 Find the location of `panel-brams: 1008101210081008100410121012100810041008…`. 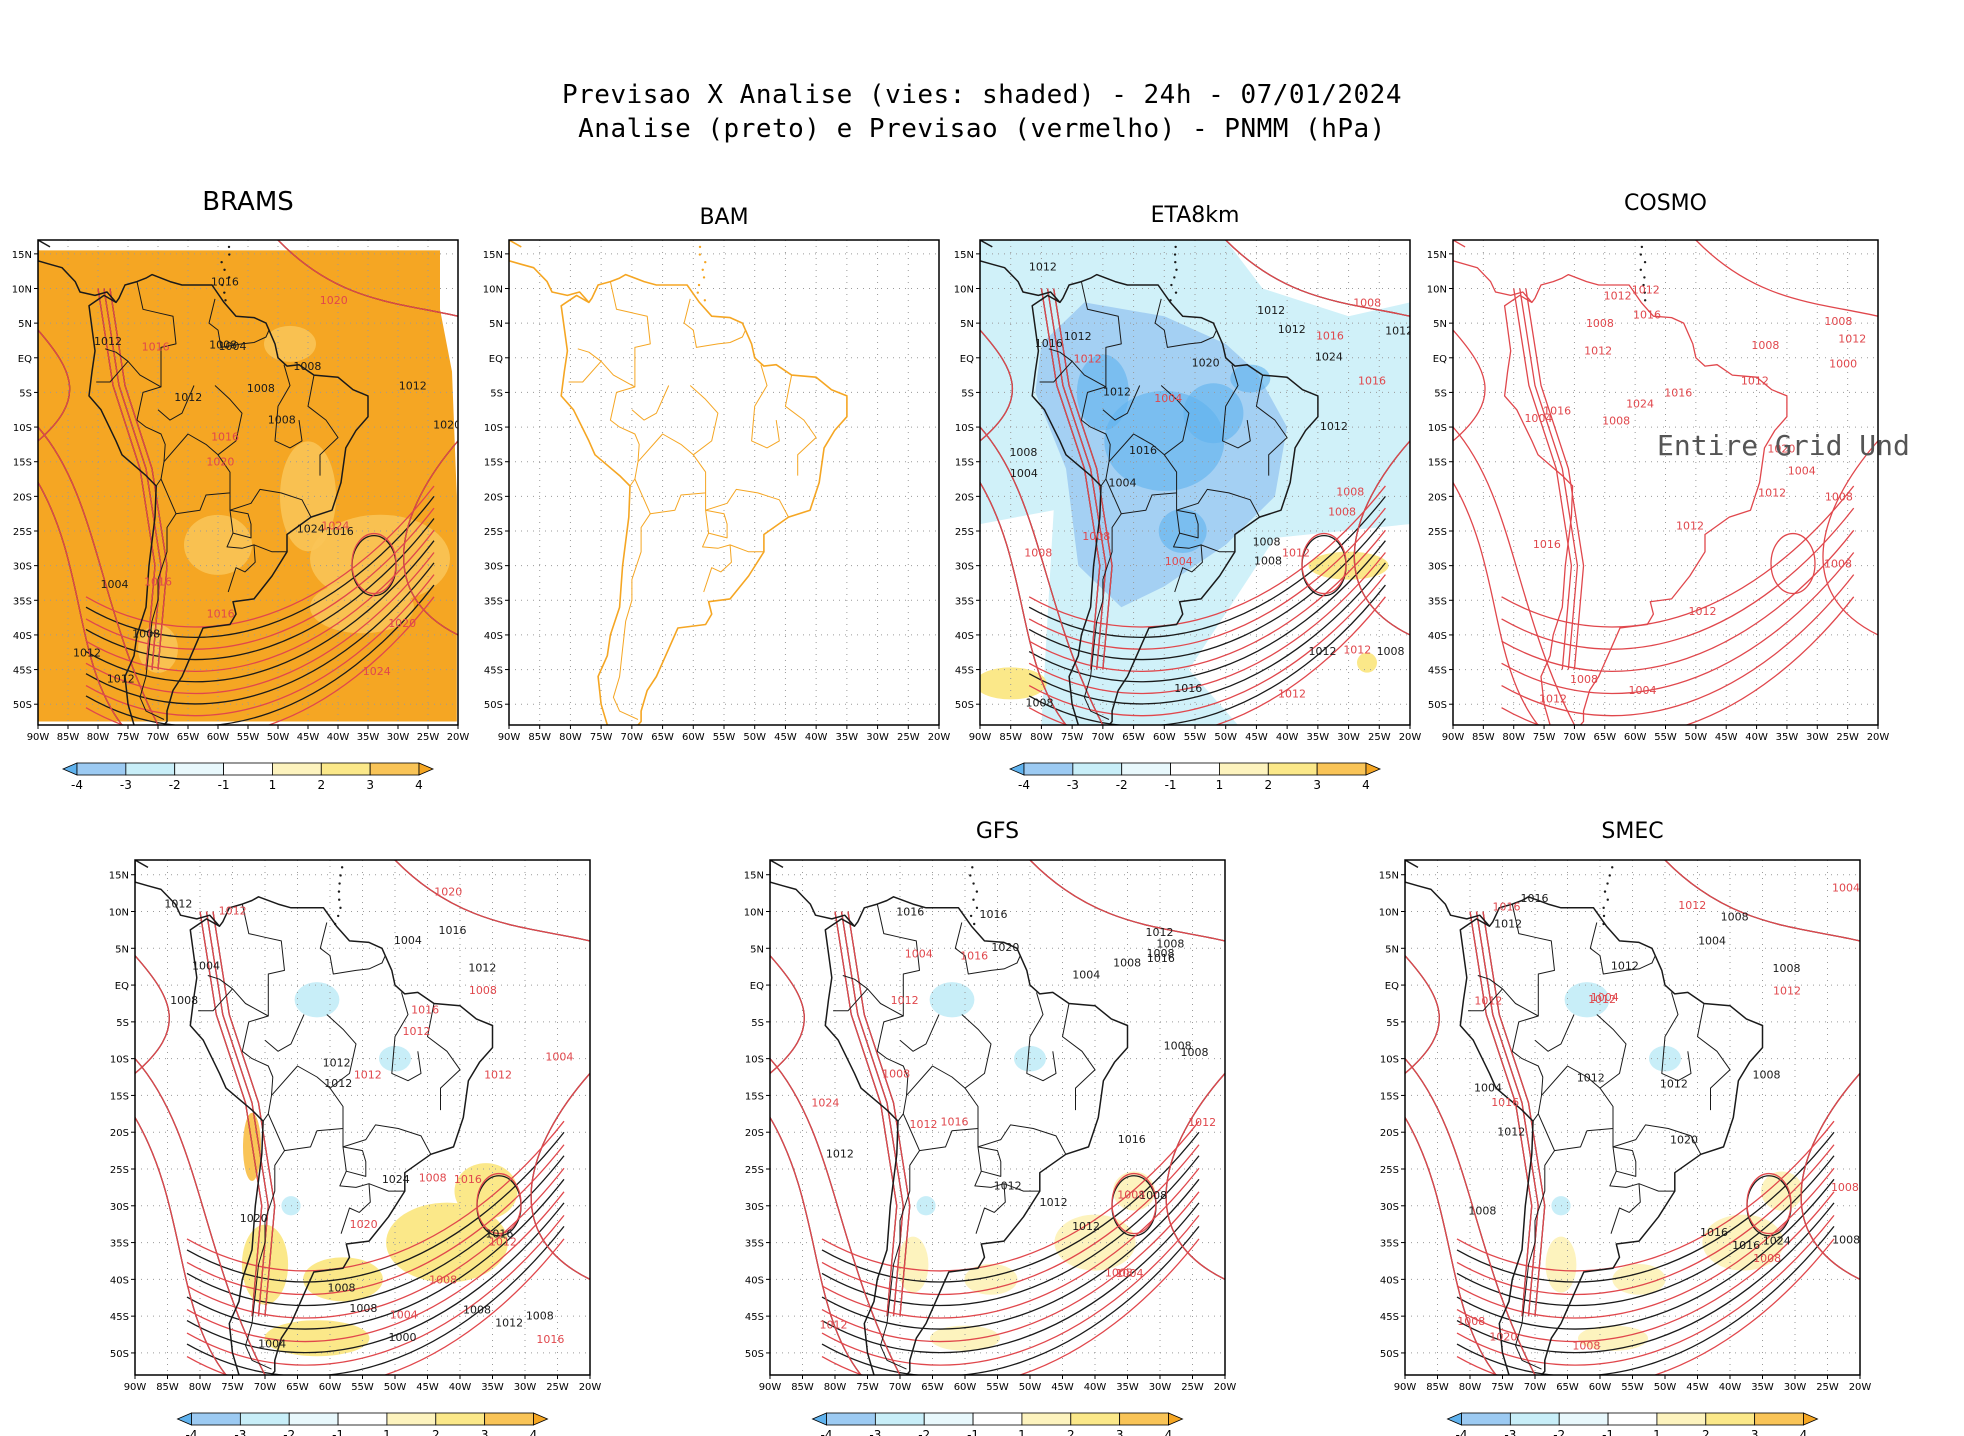

panel-brams: 1008101210081008100410121012100810041008… is located at coordinates (241, 489).